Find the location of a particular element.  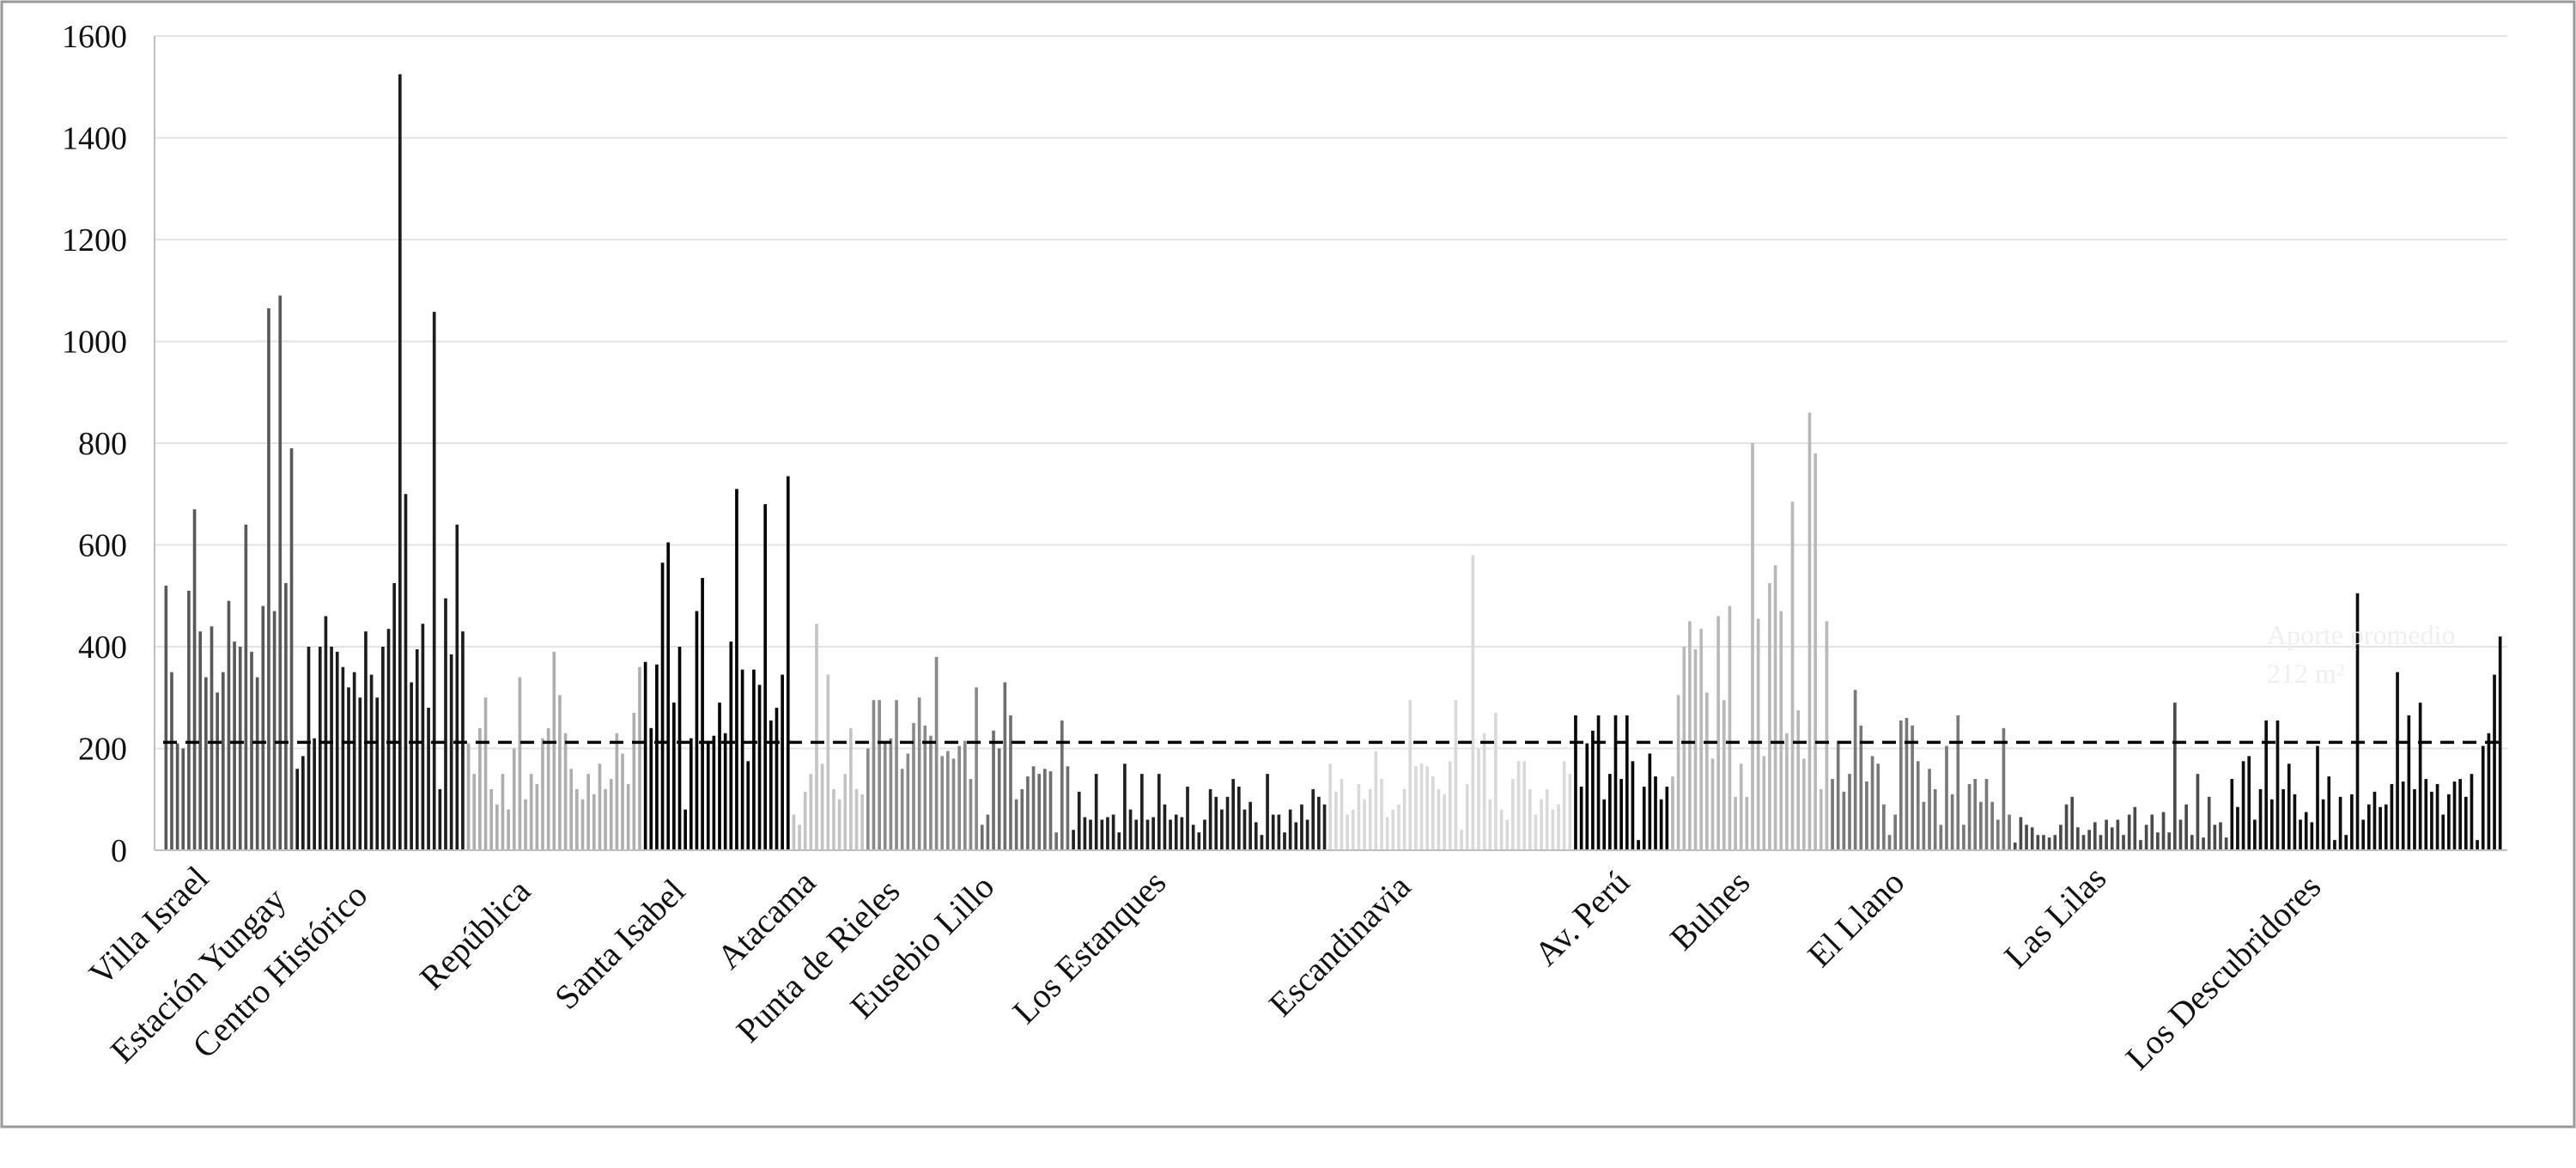

y-axis-ticks: 0 200 400 600 800 1000 1200 1400 1600 is located at coordinates (94, 444).